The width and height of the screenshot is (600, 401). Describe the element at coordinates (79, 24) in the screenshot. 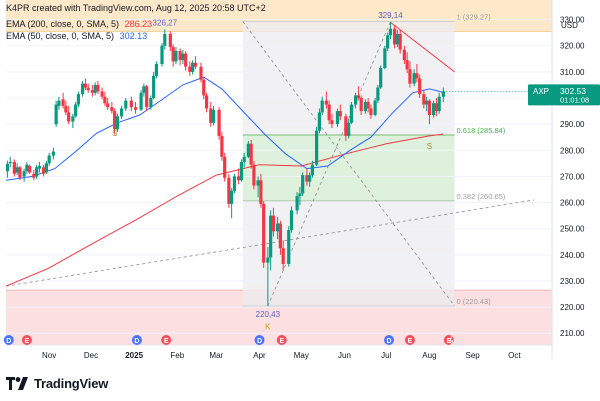

I see `ema200-legend: EMA (200, close, 0, SMA, 5) 286.23` at that location.